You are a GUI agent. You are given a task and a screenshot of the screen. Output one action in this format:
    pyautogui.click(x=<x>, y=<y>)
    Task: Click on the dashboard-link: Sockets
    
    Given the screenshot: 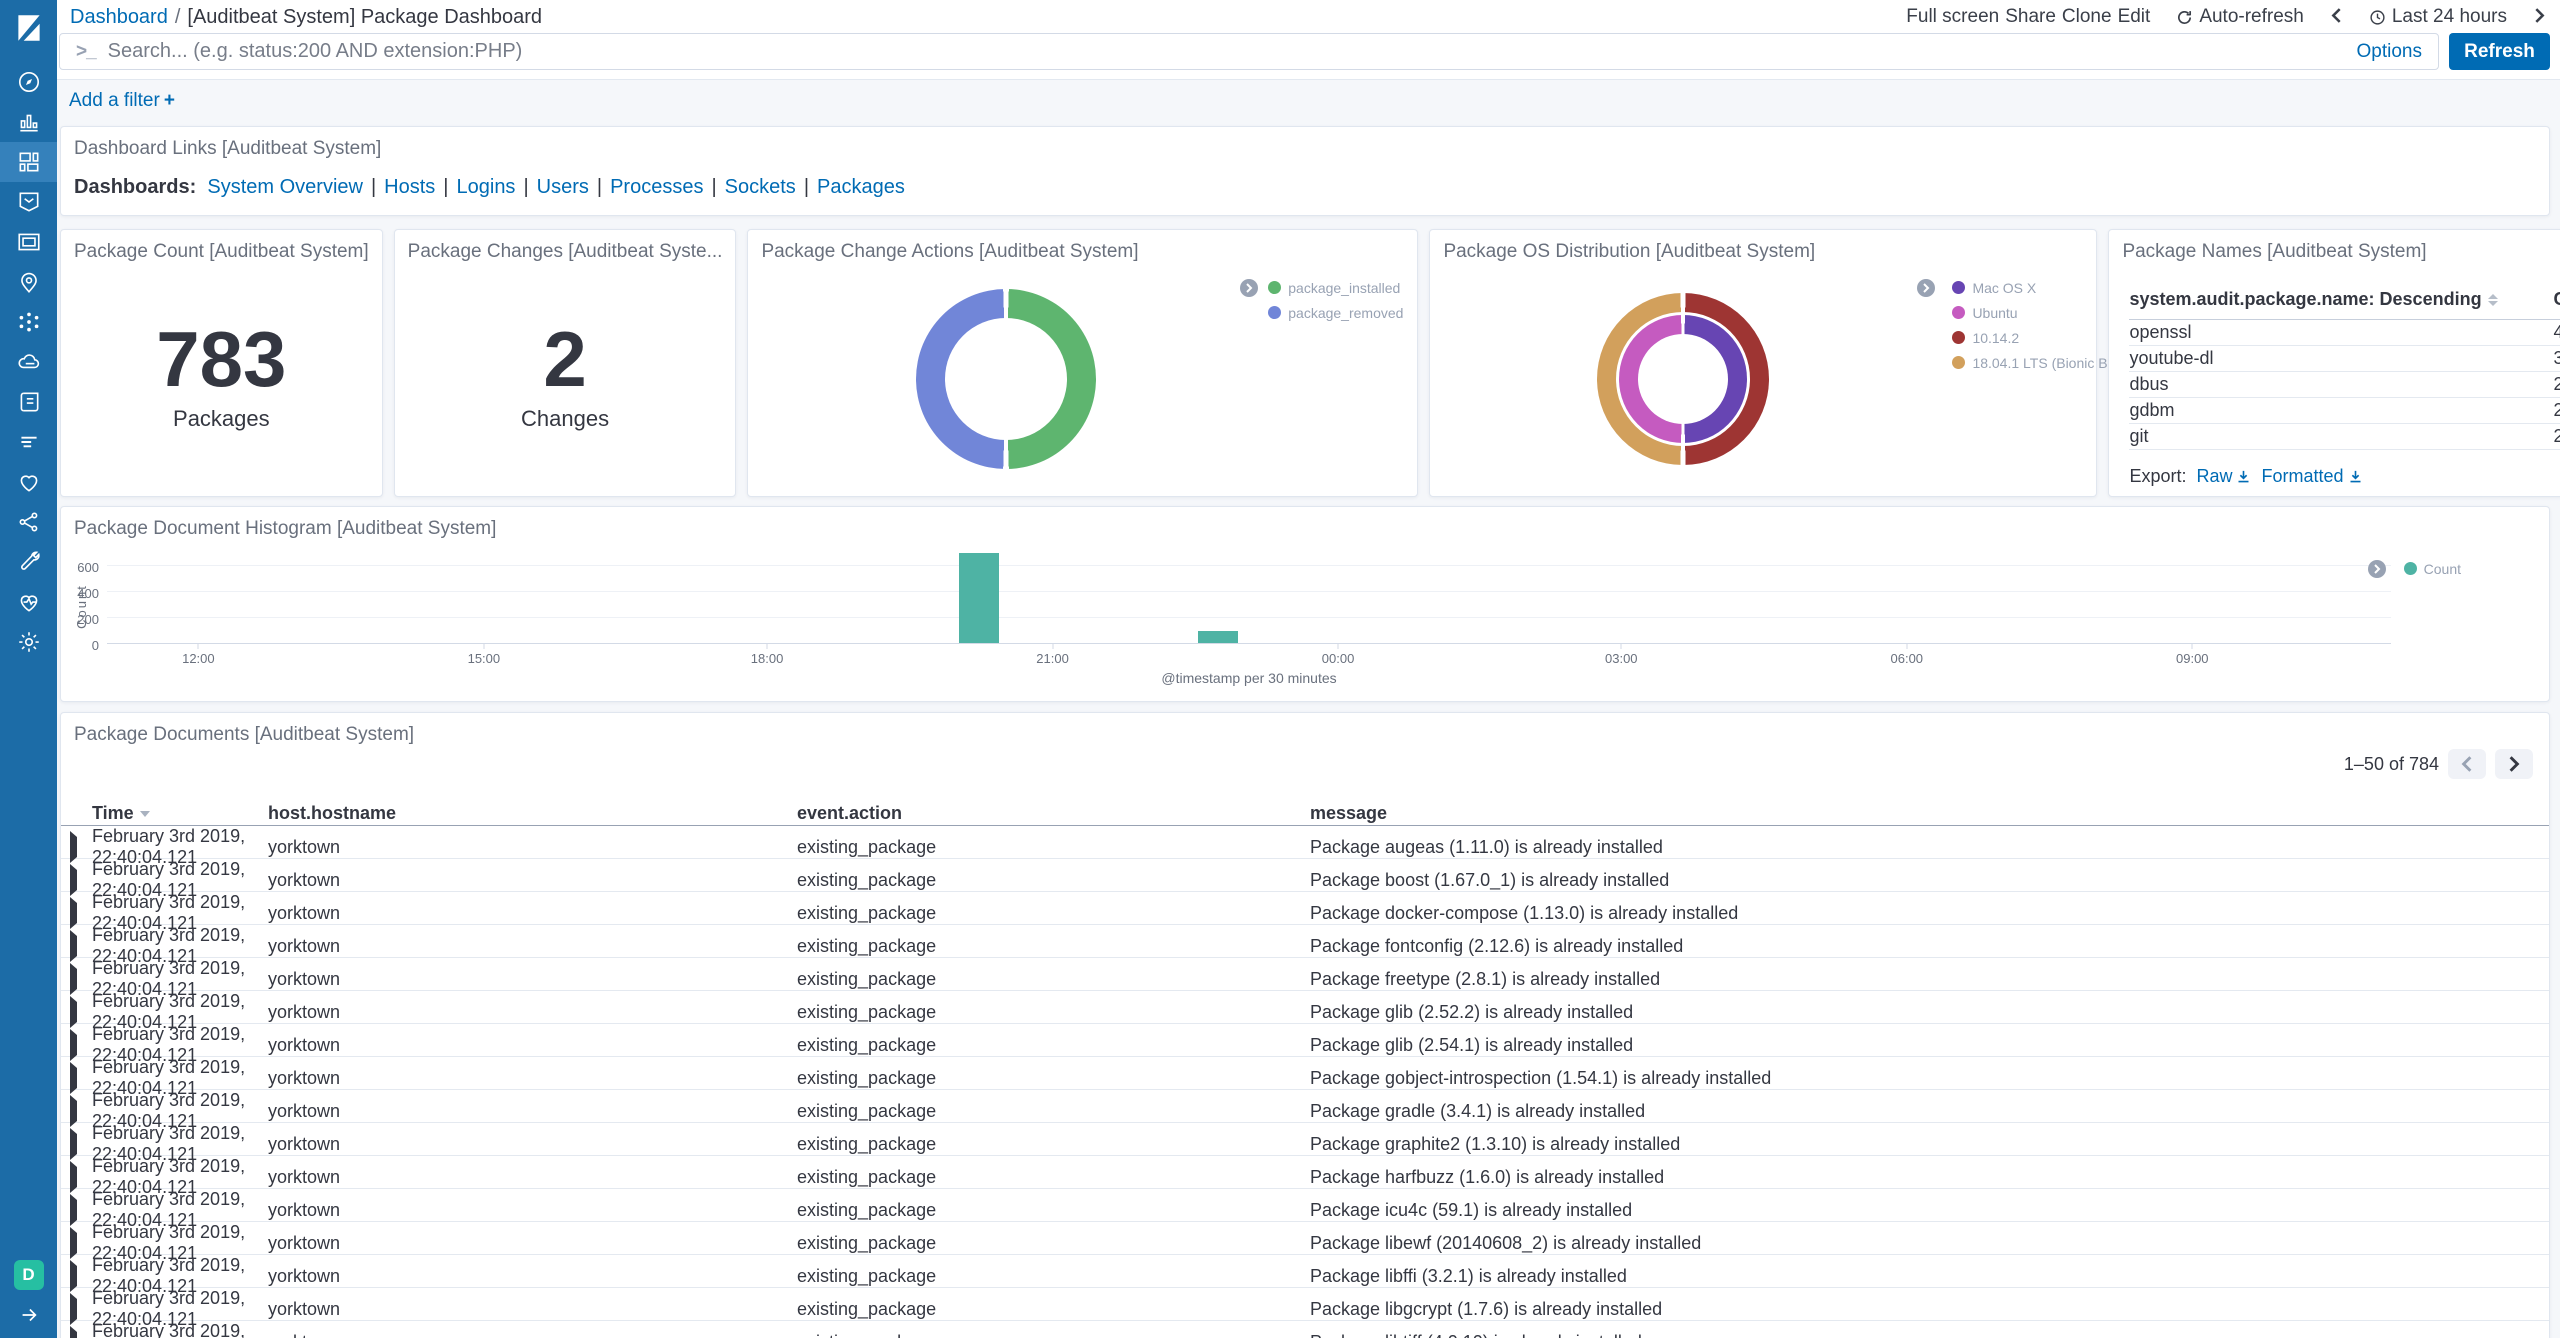 What is the action you would take?
    pyautogui.click(x=760, y=187)
    